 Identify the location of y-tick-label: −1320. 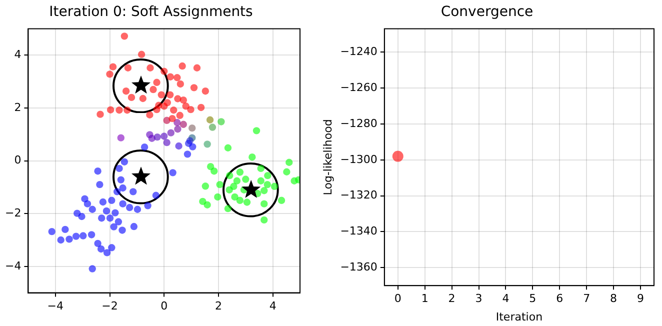
(359, 195).